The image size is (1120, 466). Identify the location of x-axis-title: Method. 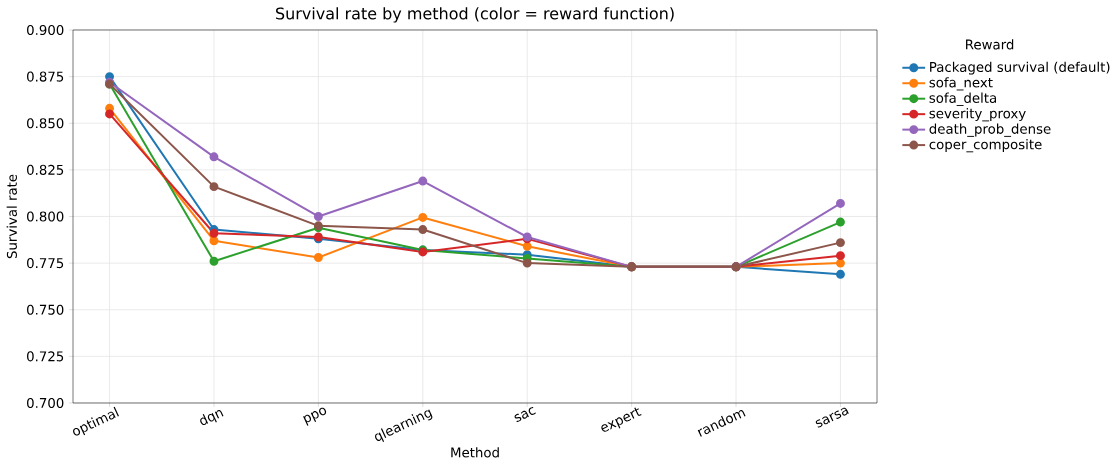
(475, 452).